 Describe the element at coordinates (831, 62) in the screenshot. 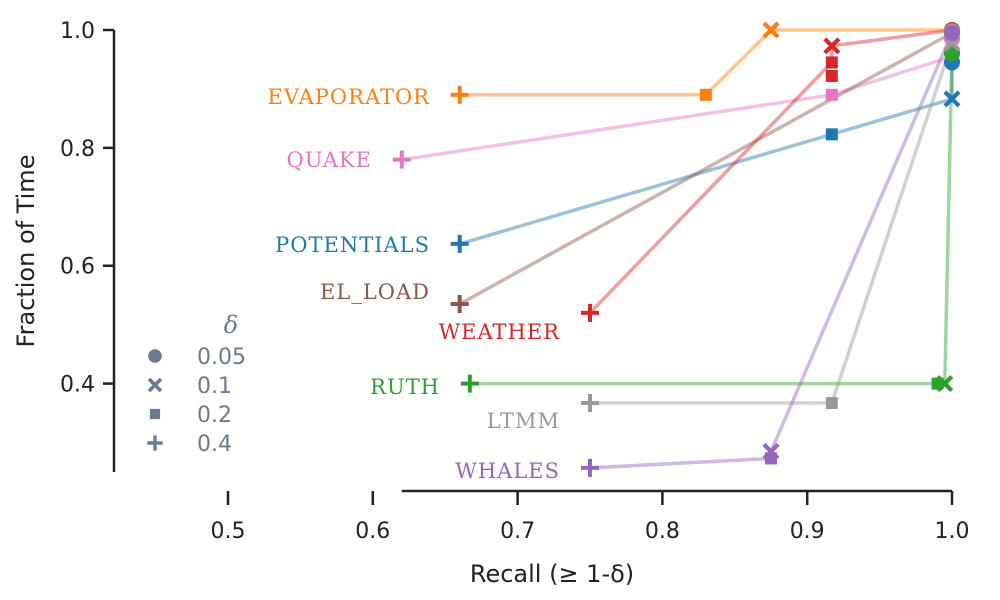

I see `marker-weather-0.2` at that location.